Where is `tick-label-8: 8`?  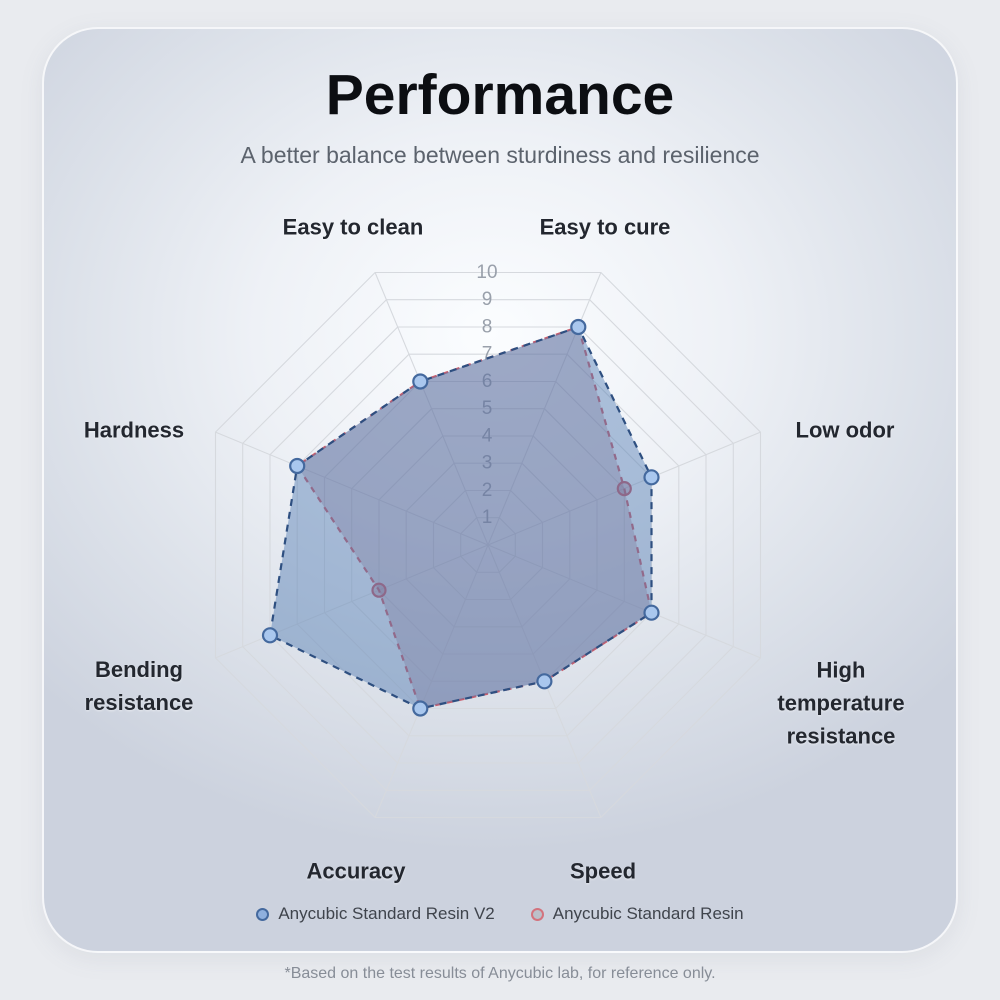 tick-label-8: 8 is located at coordinates (487, 327).